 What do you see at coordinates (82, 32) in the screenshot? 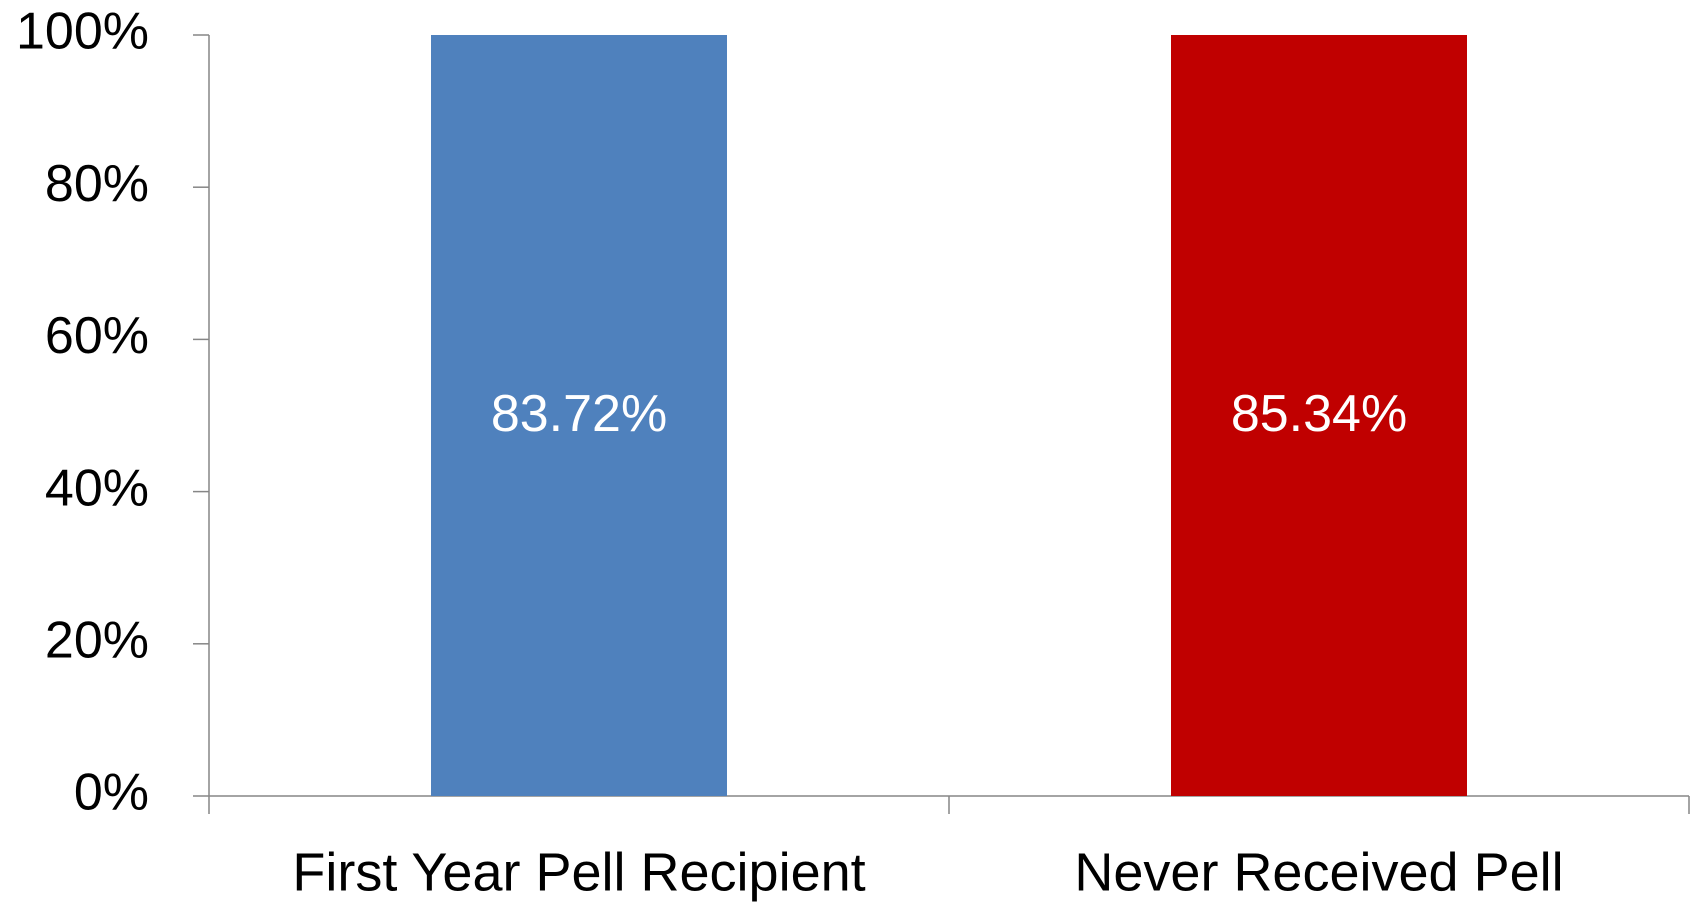
I see `y-tick-label: 100%` at bounding box center [82, 32].